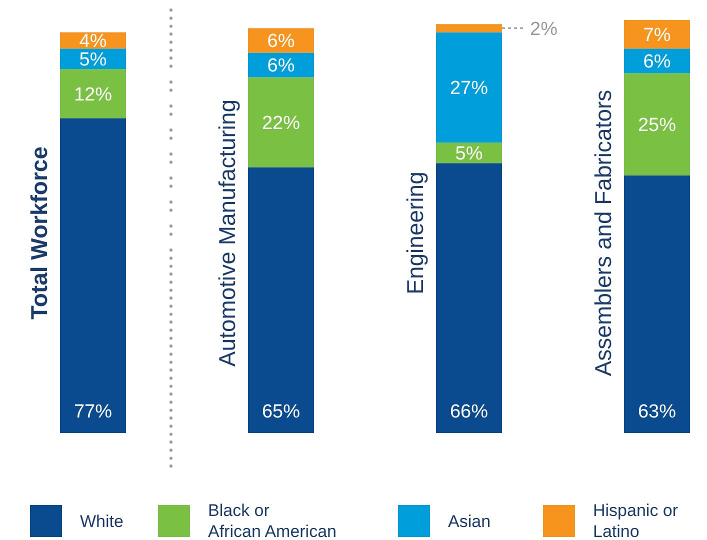 Image resolution: width=707 pixels, height=540 pixels. I want to click on data-label: 22%, so click(281, 123).